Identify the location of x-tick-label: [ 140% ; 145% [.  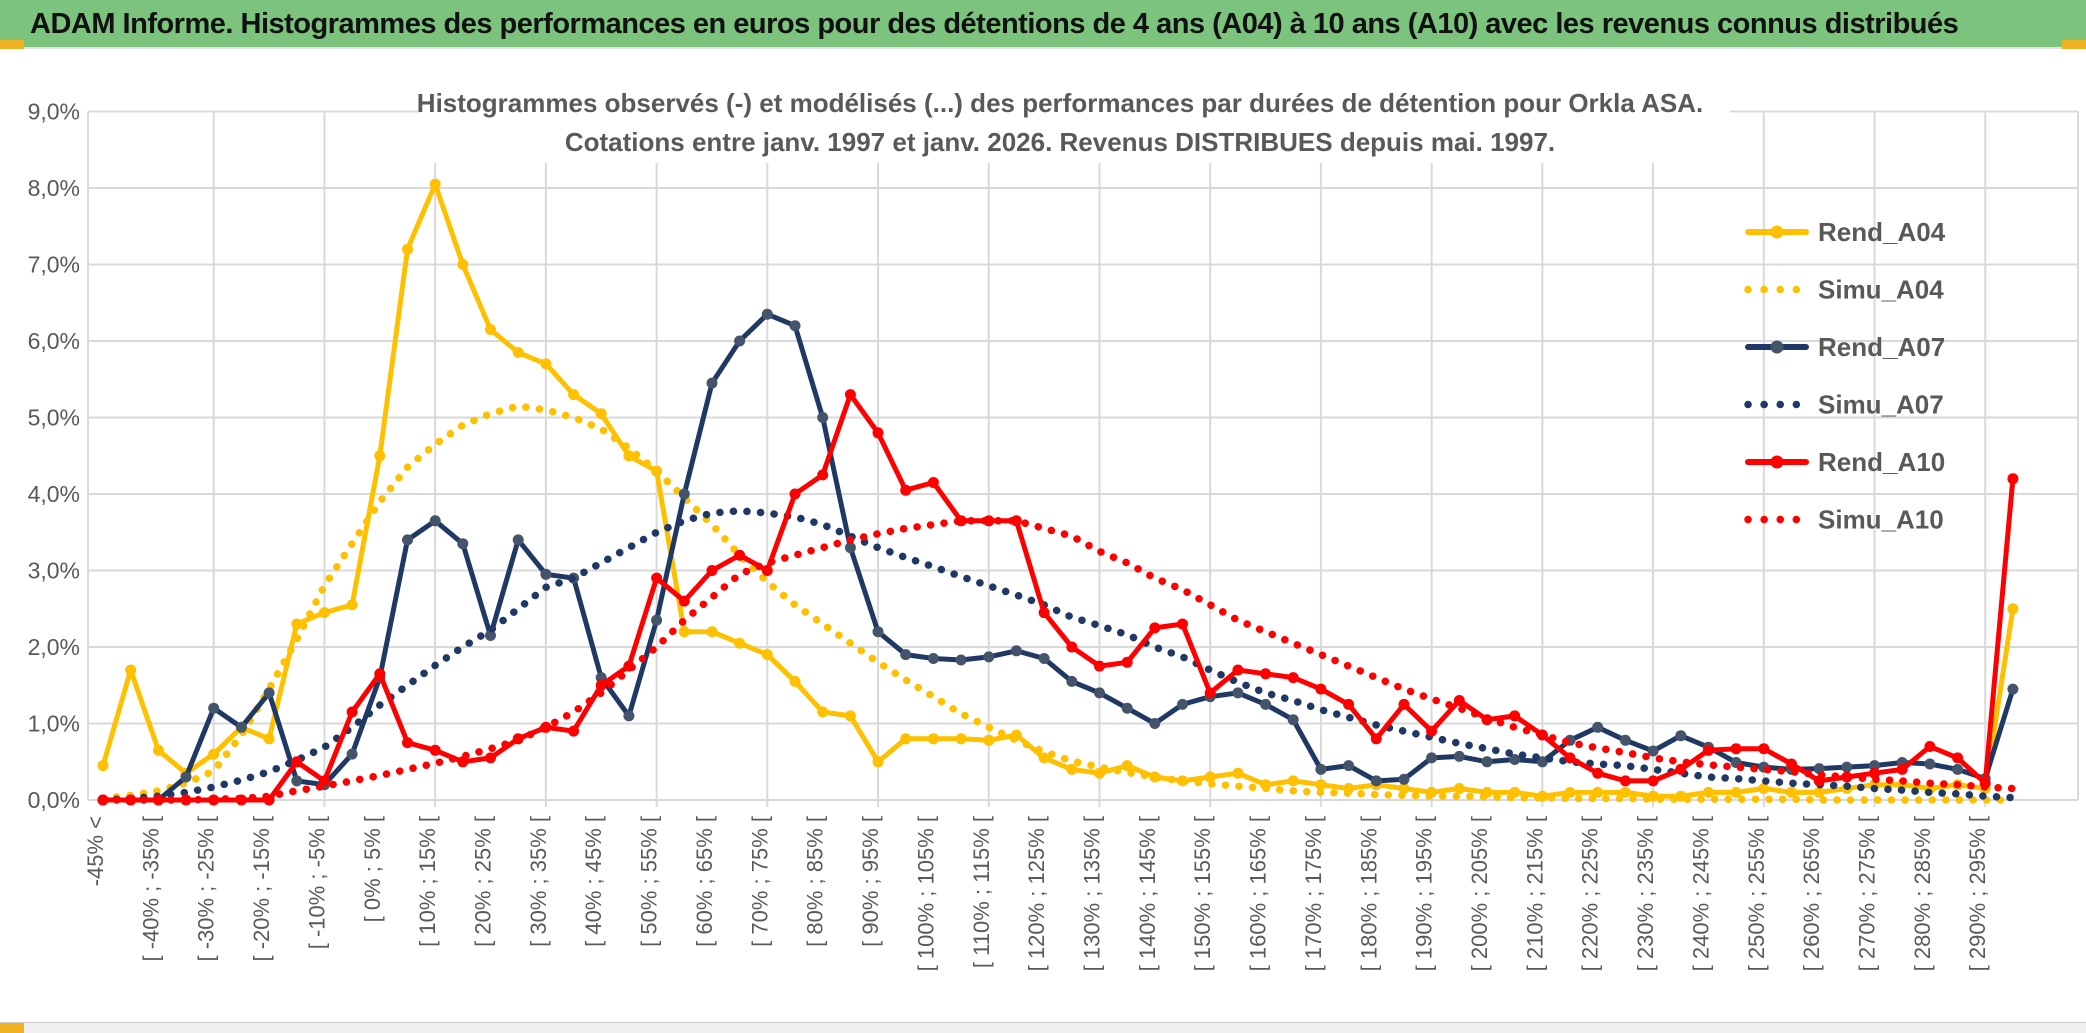
(1147, 893).